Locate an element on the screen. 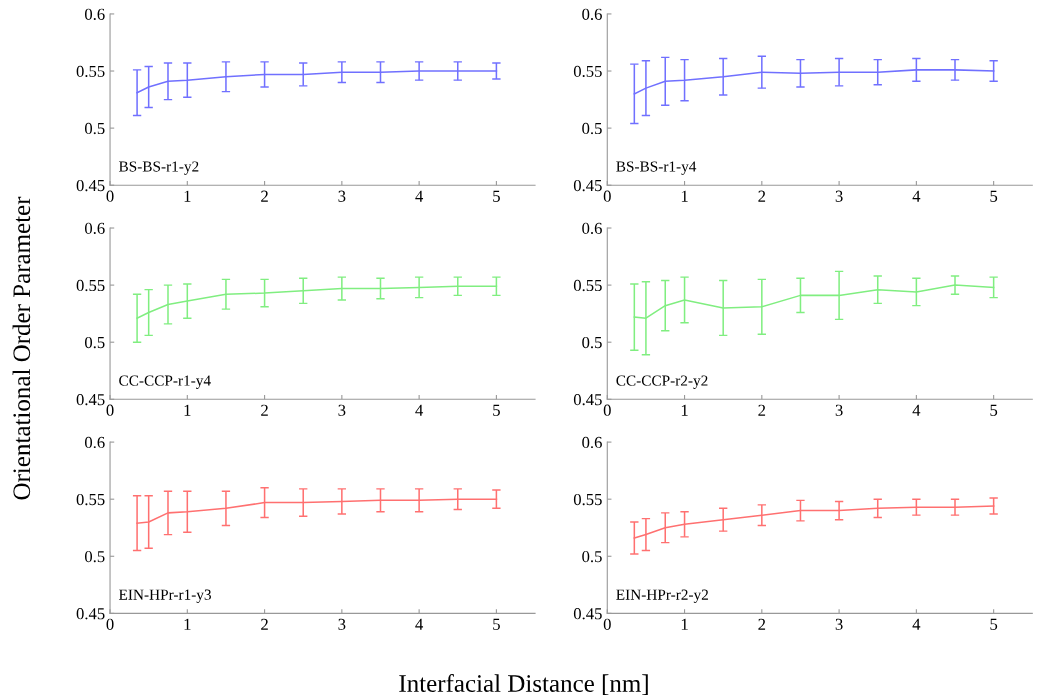 This screenshot has height=697, width=1048. annotation: CC-CCP-r2-y2 is located at coordinates (662, 382).